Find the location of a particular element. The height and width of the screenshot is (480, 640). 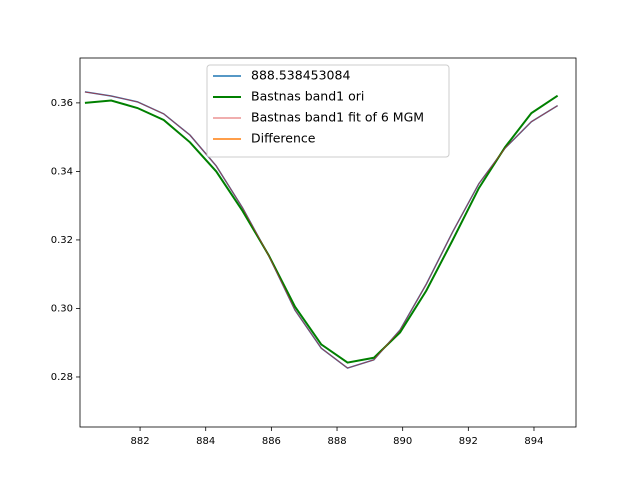

x-tick-label: 888 is located at coordinates (336, 441).